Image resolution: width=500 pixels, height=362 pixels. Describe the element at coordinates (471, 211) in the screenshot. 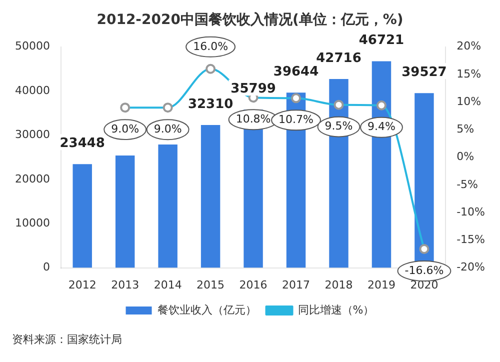

I see `y2-tick-label: -10%` at that location.